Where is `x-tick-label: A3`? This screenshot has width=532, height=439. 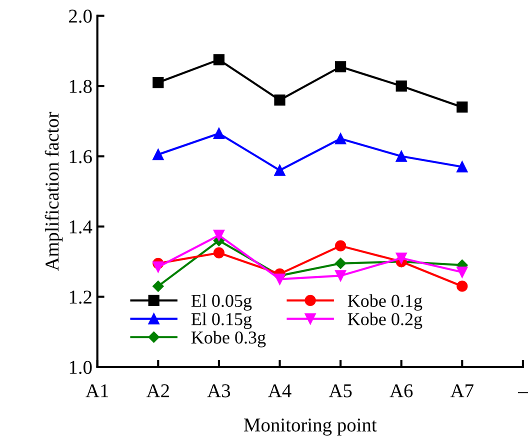 x-tick-label: A3 is located at coordinates (218, 391).